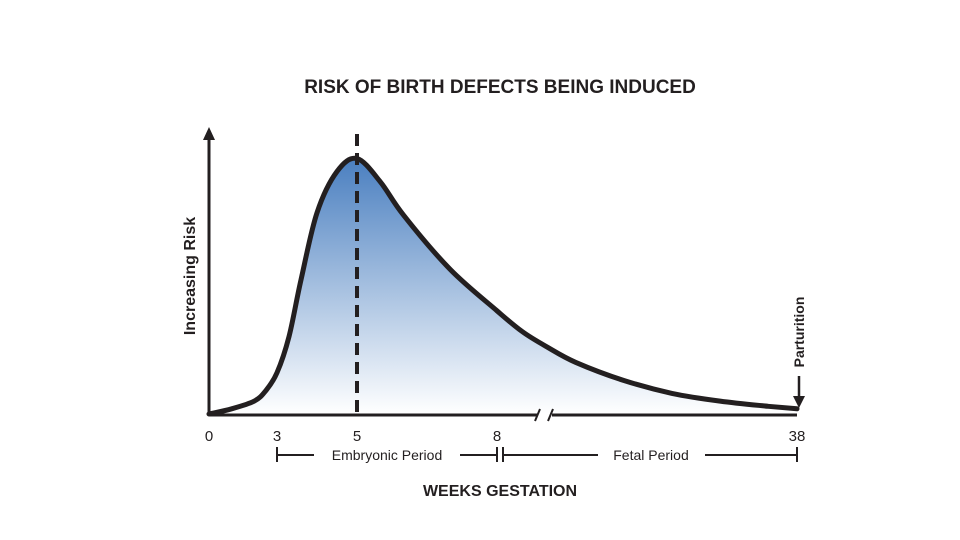 The width and height of the screenshot is (960, 540). I want to click on fetal-period-label: Fetal Period, so click(650, 455).